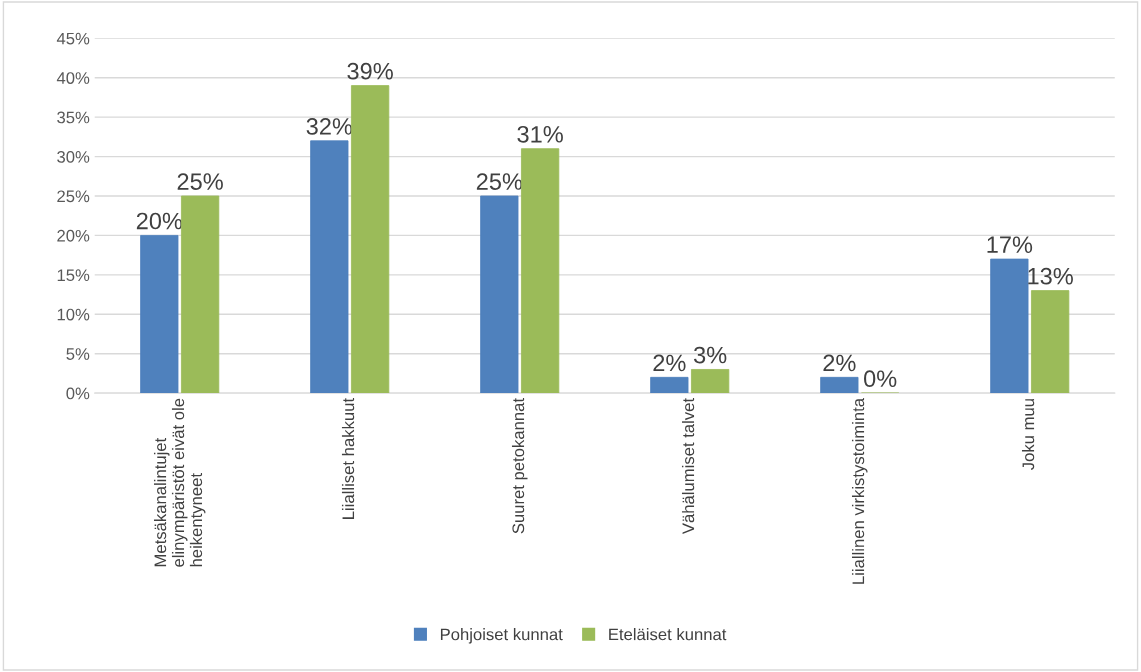  What do you see at coordinates (78, 393) in the screenshot?
I see `y-tick-label: 0%` at bounding box center [78, 393].